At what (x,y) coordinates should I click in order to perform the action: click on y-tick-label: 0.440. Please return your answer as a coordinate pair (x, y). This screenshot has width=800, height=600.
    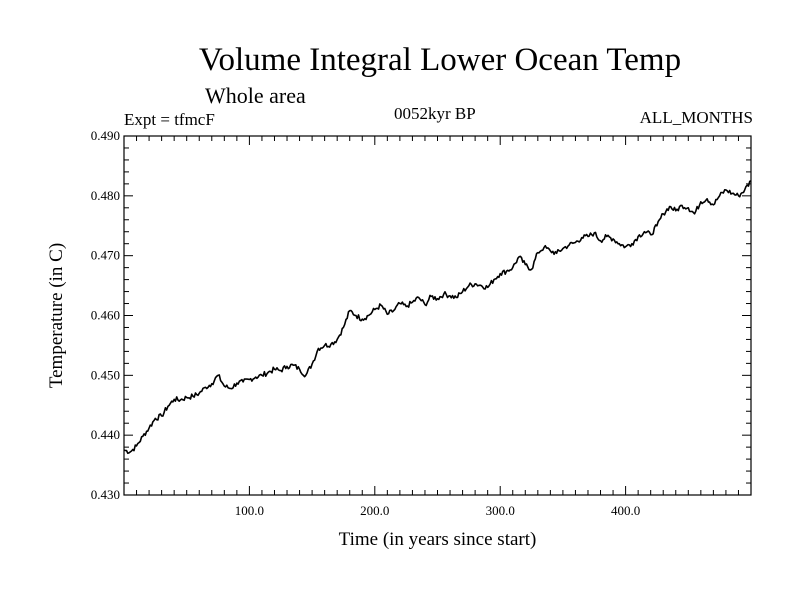
    Looking at the image, I should click on (105, 434).